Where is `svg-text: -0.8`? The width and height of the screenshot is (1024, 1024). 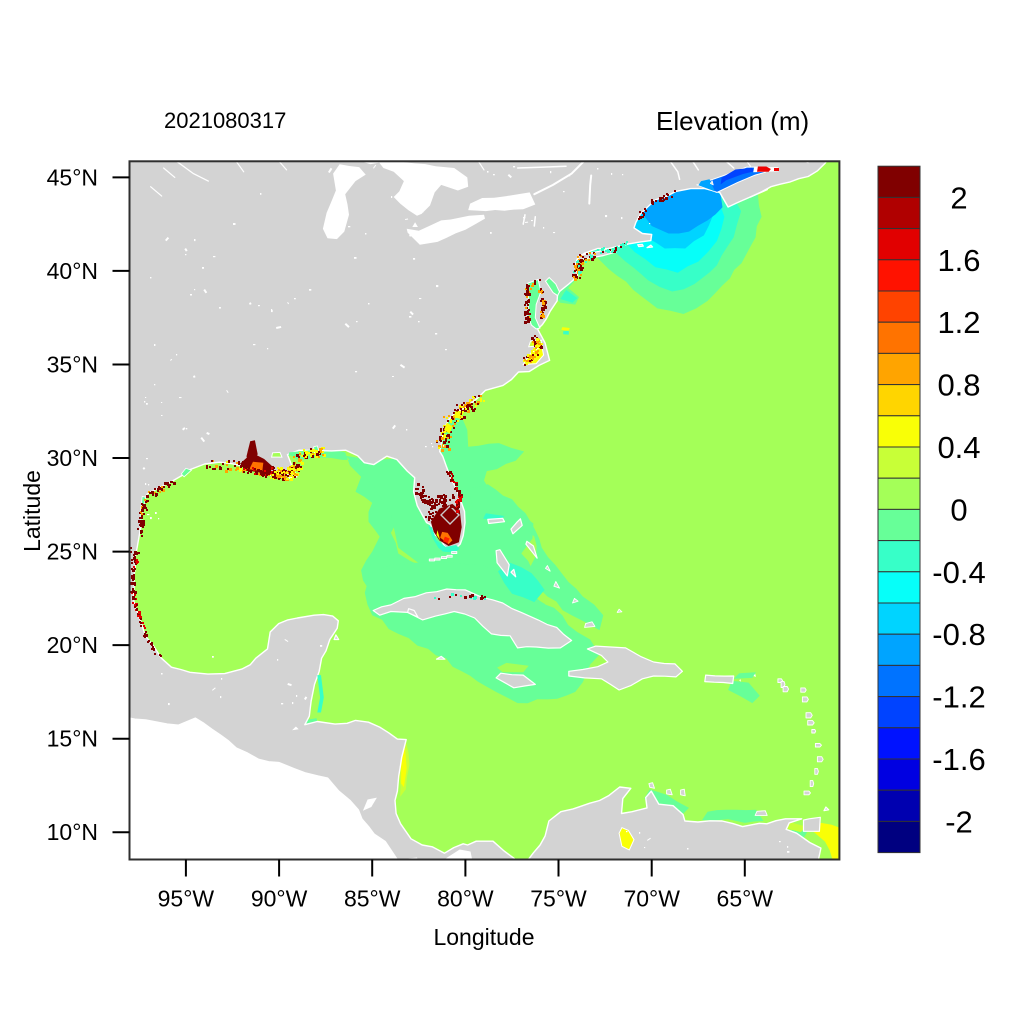
svg-text: -0.8 is located at coordinates (958, 634).